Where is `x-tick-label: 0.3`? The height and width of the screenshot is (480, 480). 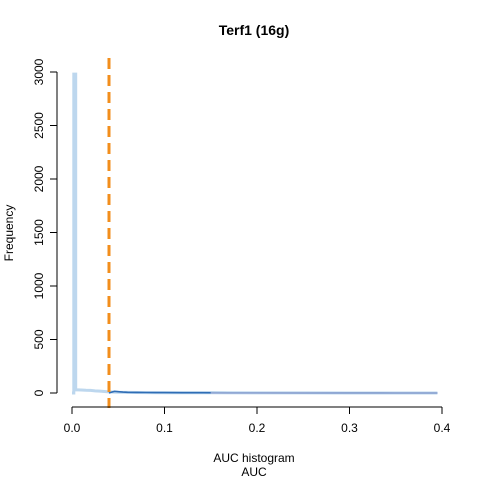
x-tick-label: 0.3 is located at coordinates (349, 428).